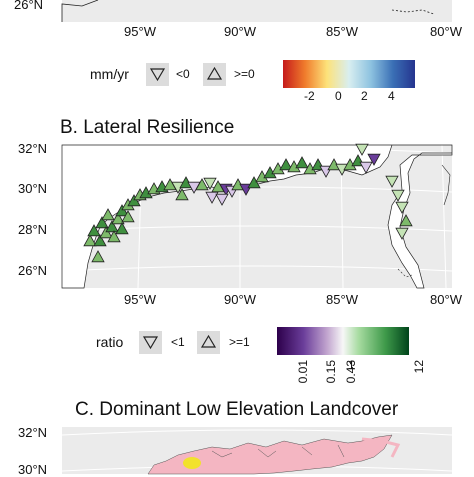  Describe the element at coordinates (244, 74) in the screenshot. I see `panel-a-legend-key-up-label: >=0` at that location.